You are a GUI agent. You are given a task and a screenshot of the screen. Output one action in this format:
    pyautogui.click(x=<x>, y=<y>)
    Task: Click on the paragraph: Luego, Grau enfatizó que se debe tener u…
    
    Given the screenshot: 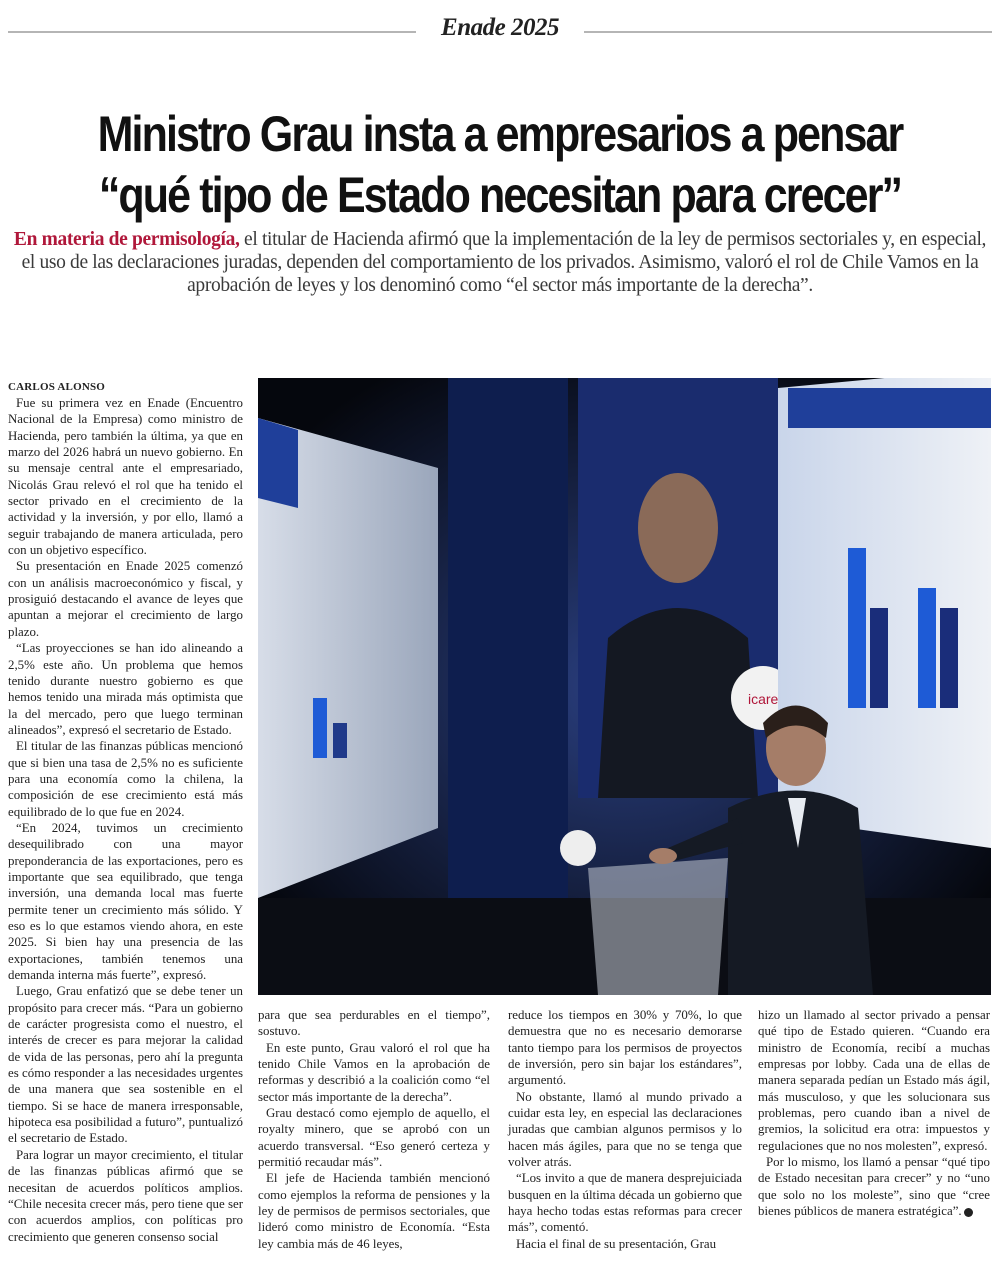 What is the action you would take?
    pyautogui.click(x=125, y=1065)
    